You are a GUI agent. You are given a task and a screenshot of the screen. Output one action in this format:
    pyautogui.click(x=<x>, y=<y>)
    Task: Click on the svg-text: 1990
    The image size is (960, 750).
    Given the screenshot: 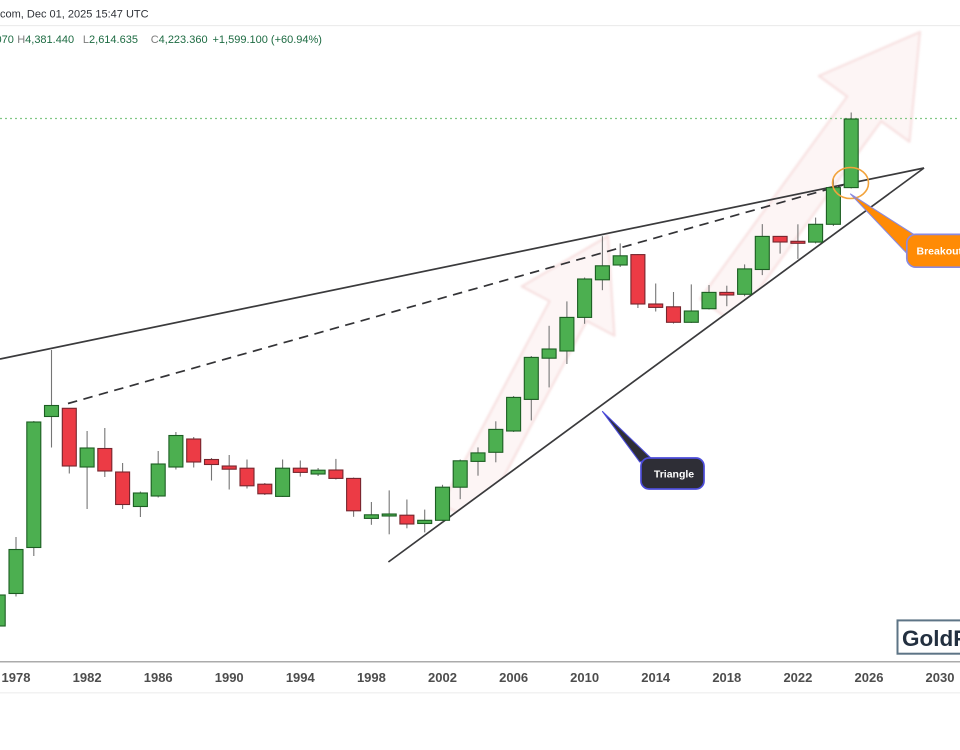 What is the action you would take?
    pyautogui.click(x=229, y=677)
    